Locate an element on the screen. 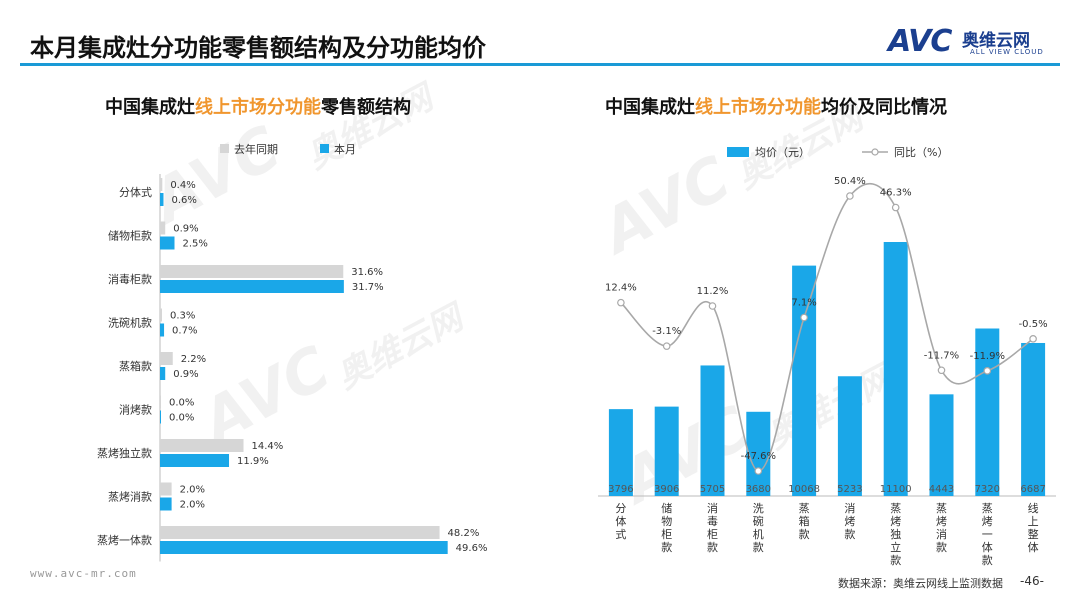 The height and width of the screenshot is (608, 1080). label-yoy: 50.4% is located at coordinates (850, 181).